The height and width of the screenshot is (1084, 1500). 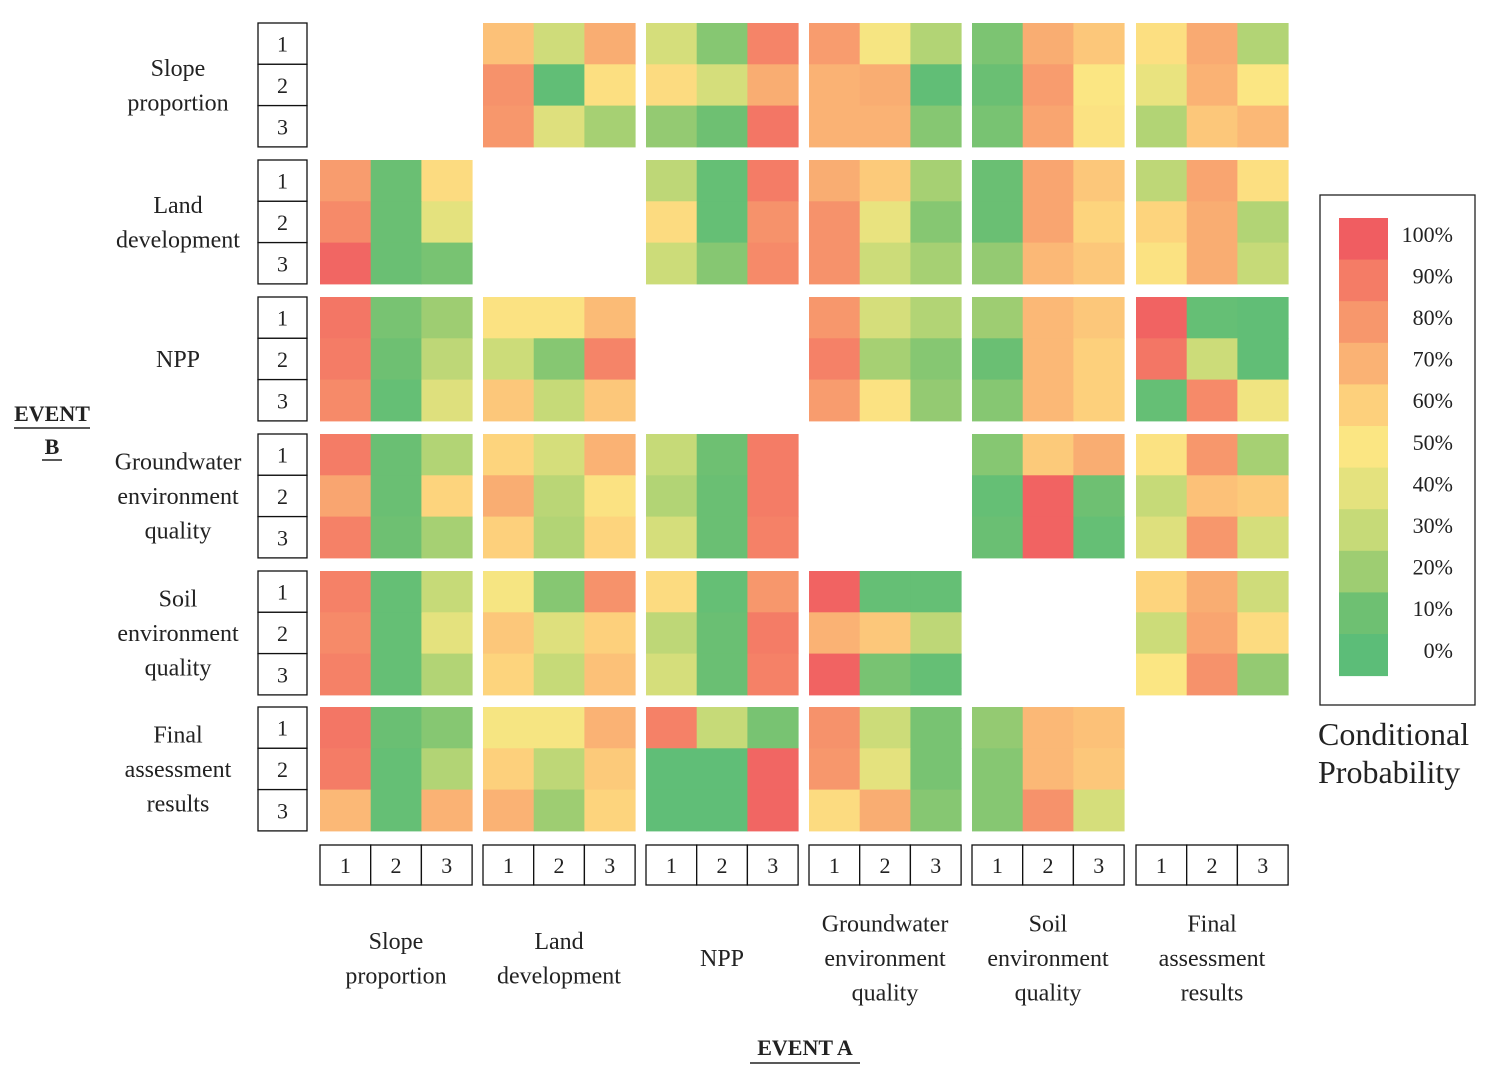 I want to click on heat-cell-b6-3-a5-3: 35%, so click(x=1099, y=810).